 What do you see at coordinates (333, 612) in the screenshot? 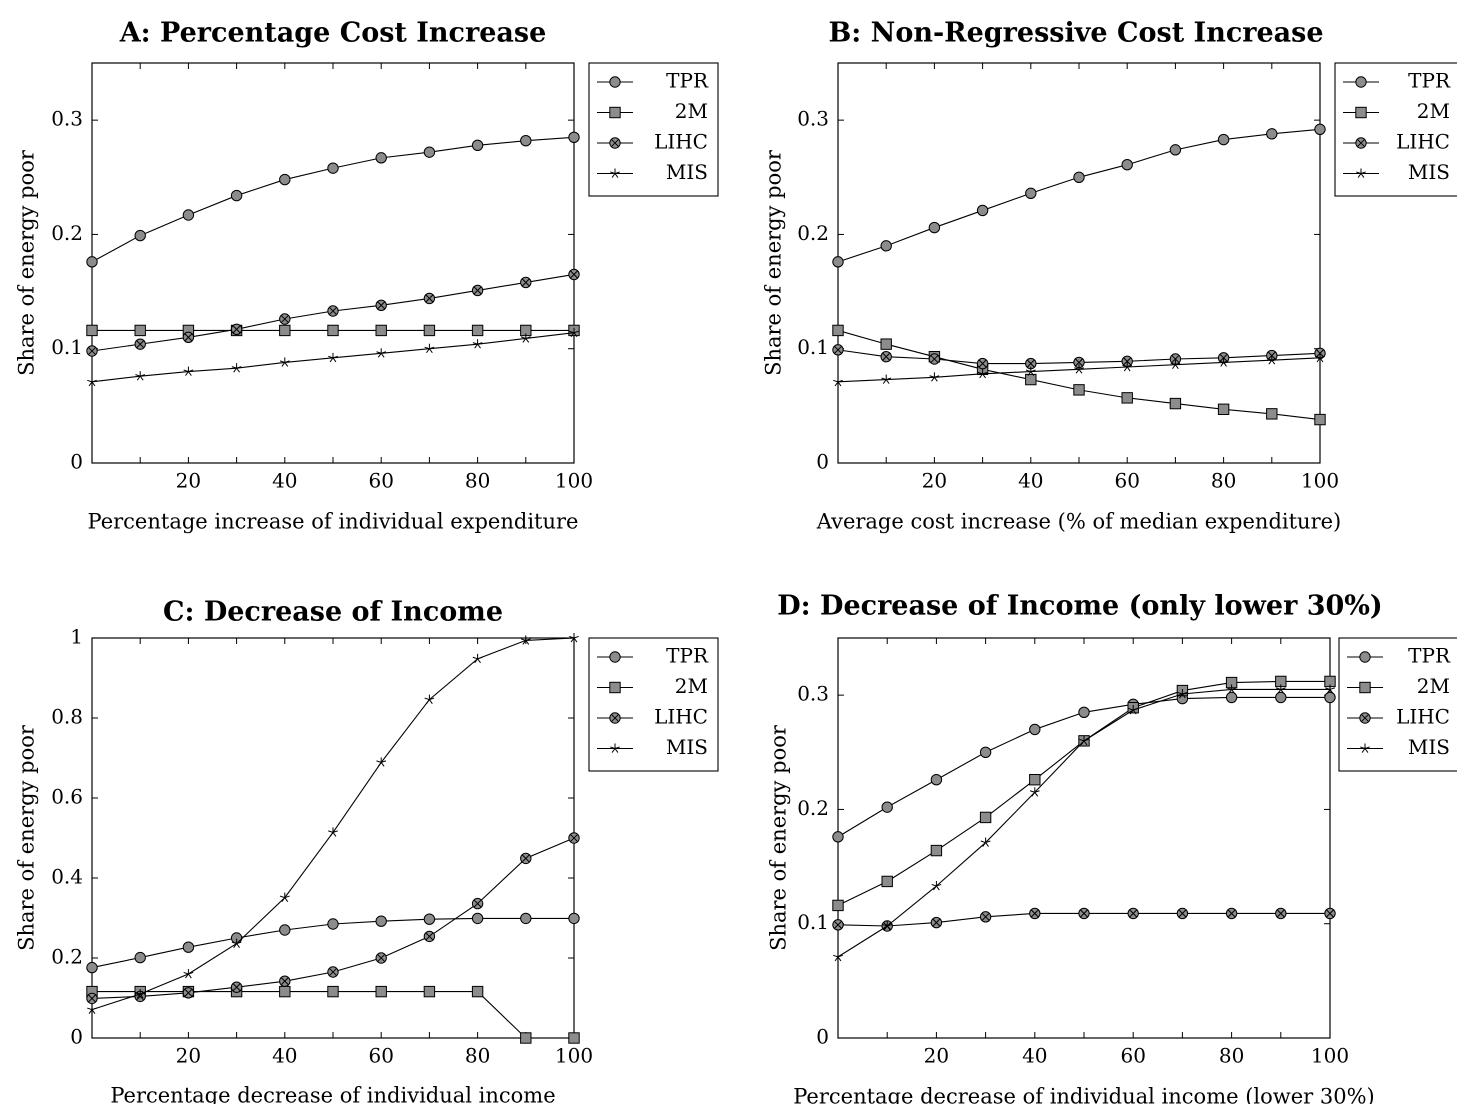
I see `chart-title: C: Decrease of Income` at bounding box center [333, 612].